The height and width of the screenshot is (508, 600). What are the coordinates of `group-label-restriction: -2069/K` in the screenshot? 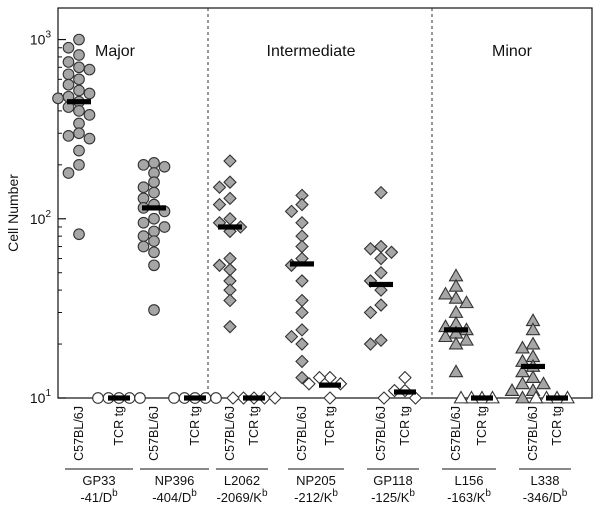 It's located at (239, 497).